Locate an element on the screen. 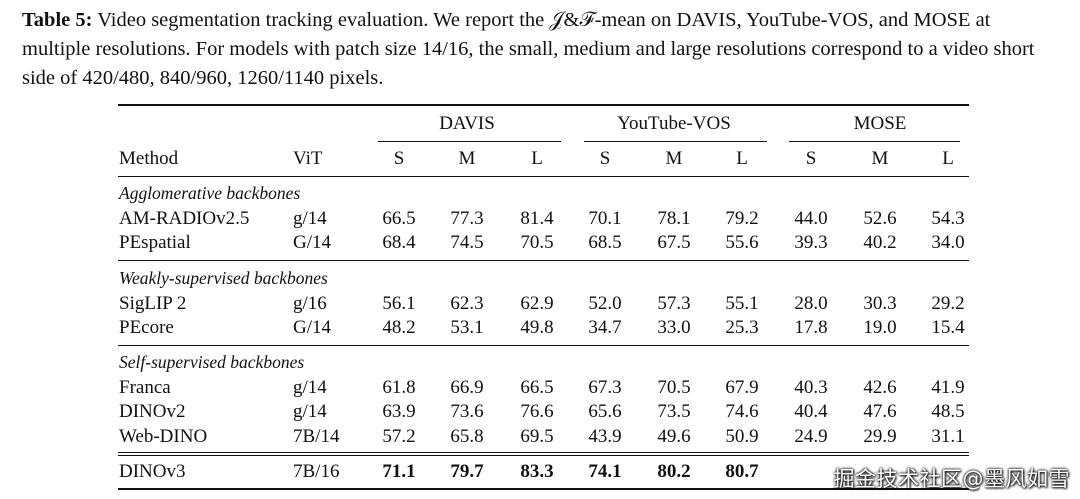  data-cell: 65.6 is located at coordinates (605, 412).